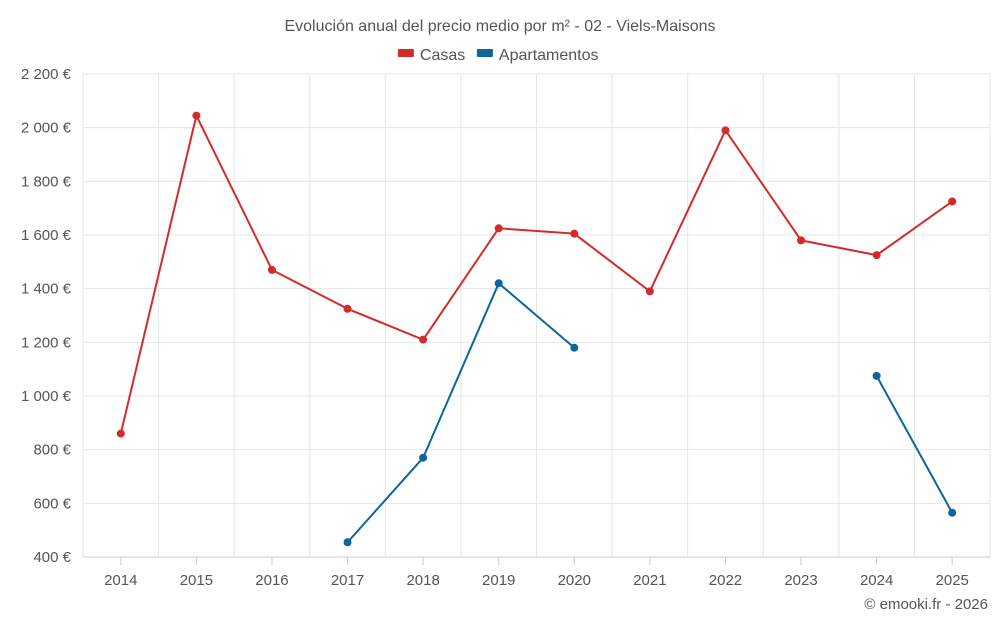  What do you see at coordinates (926, 604) in the screenshot?
I see `credit-text: © emooki.fr - 2026` at bounding box center [926, 604].